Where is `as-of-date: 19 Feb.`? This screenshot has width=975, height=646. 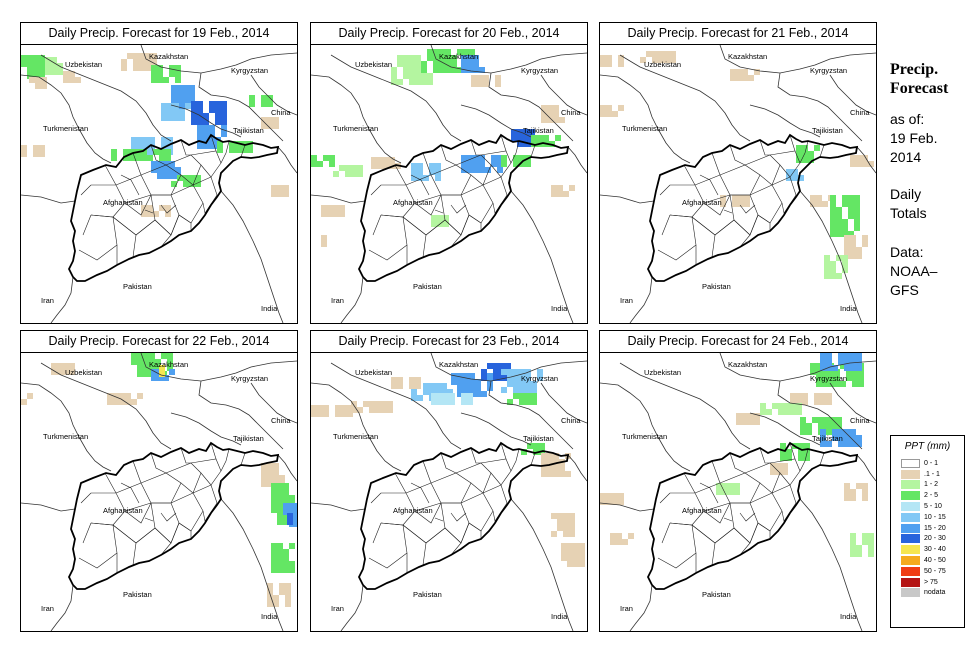
as-of-date: 19 Feb. is located at coordinates (914, 138).